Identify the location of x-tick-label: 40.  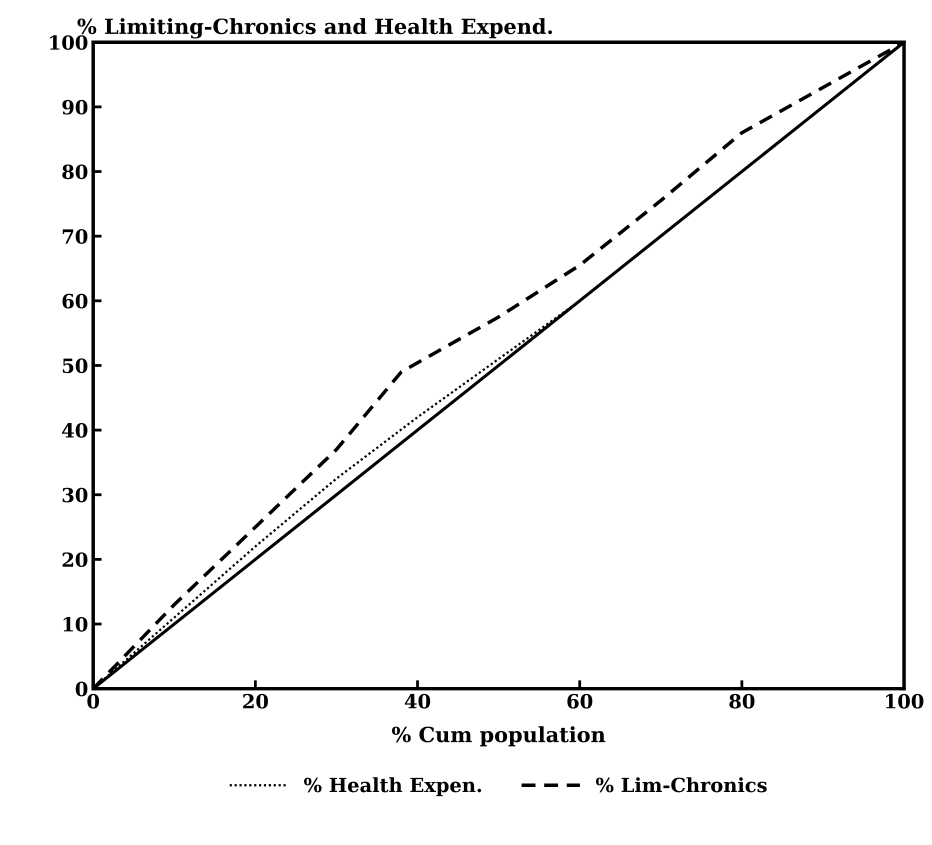
(417, 701).